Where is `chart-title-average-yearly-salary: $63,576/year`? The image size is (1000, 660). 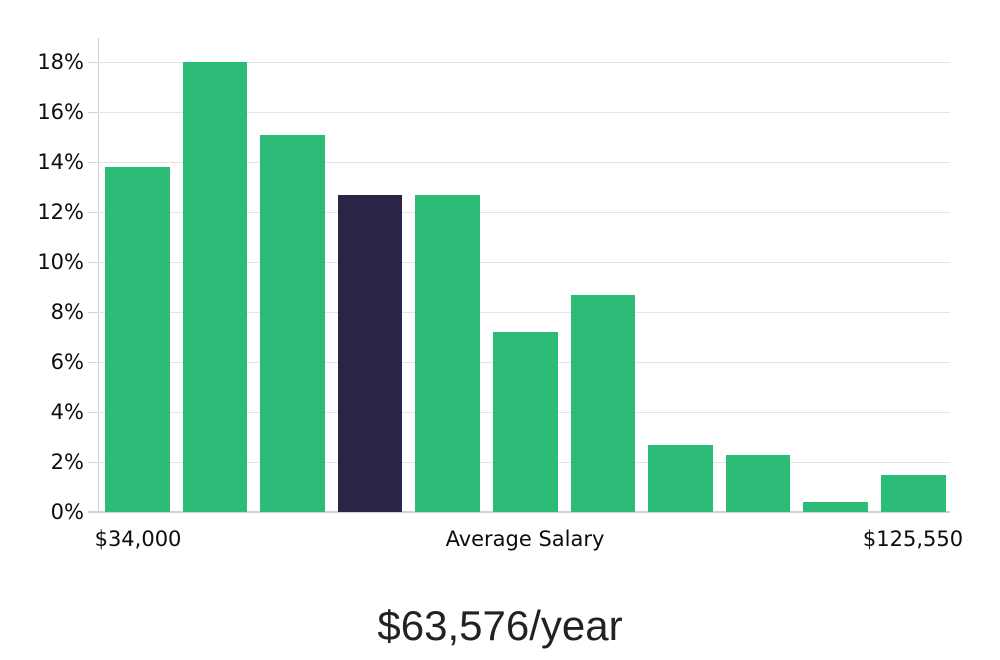 chart-title-average-yearly-salary: $63,576/year is located at coordinates (500, 625).